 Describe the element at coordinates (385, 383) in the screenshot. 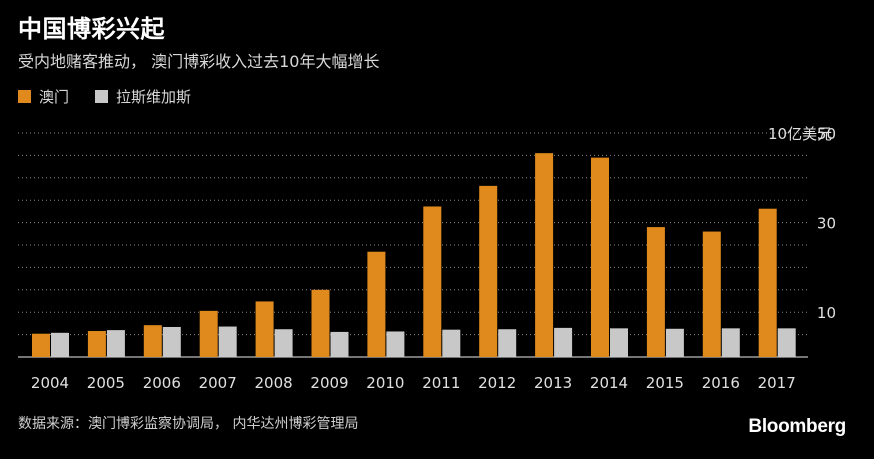

I see `x-tick-label: 2010` at that location.